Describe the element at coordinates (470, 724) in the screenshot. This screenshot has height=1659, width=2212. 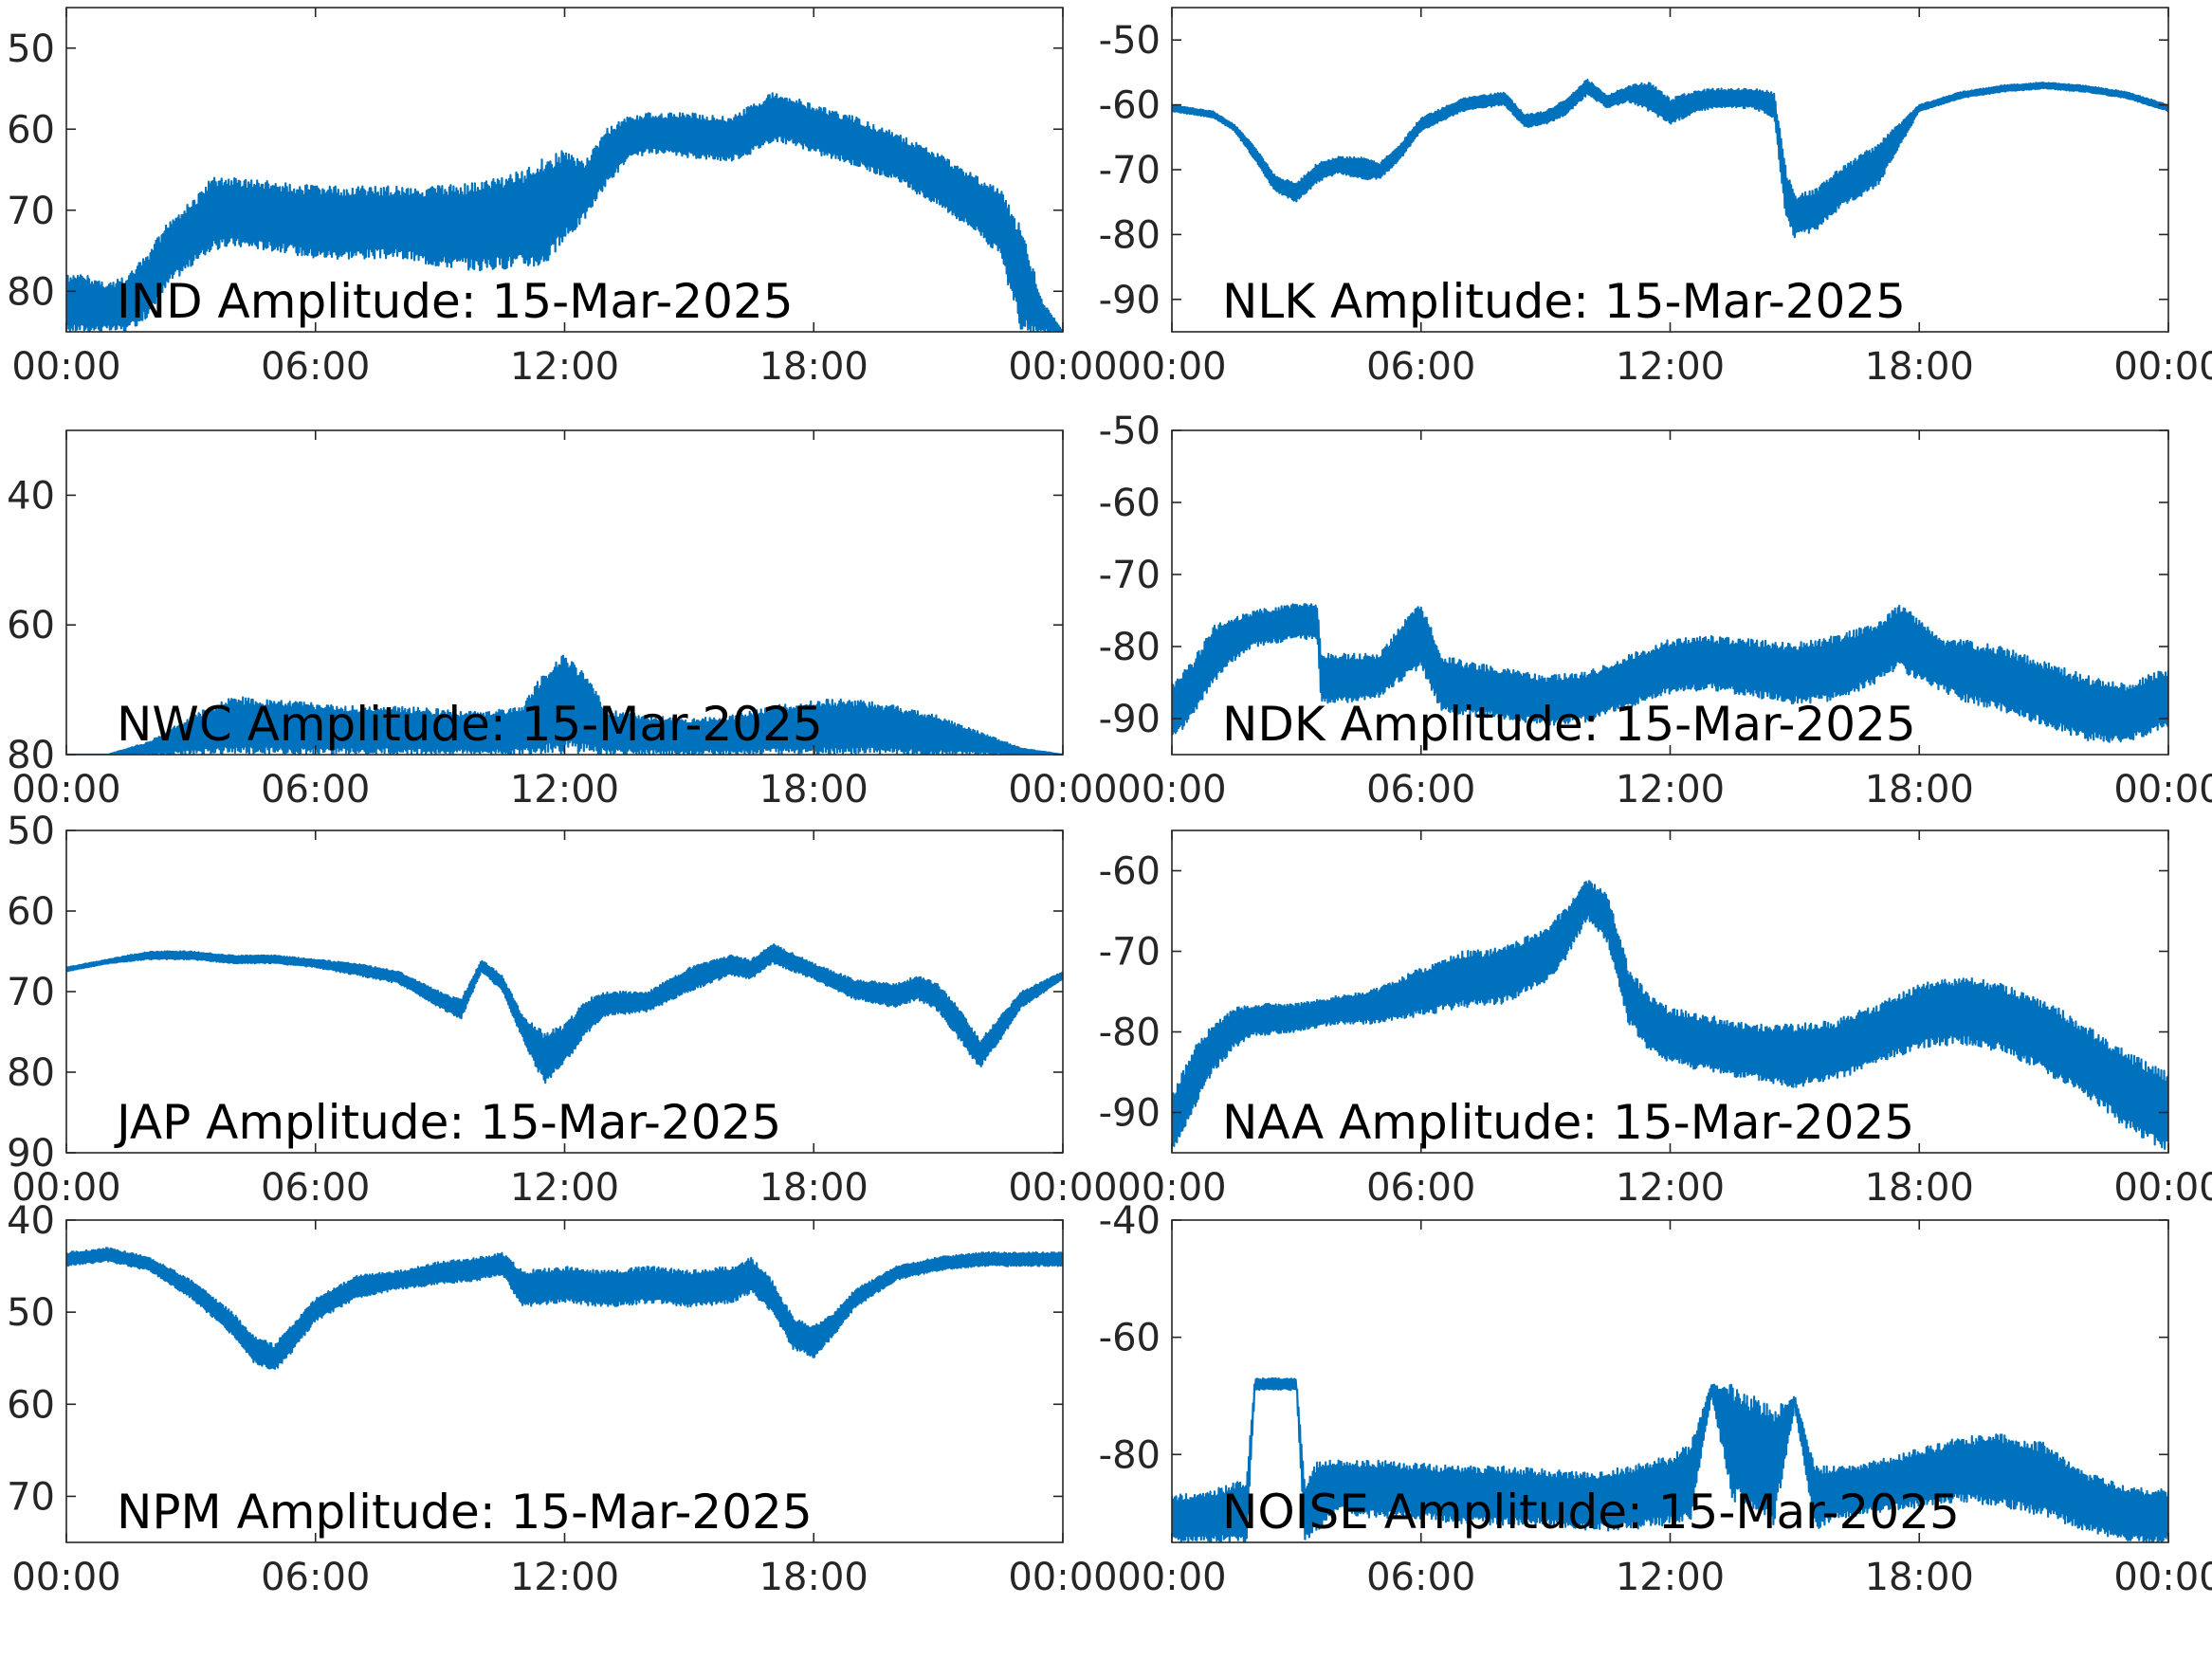
I see `panel-title: NWC Amplitude: 15-Mar-2025` at that location.